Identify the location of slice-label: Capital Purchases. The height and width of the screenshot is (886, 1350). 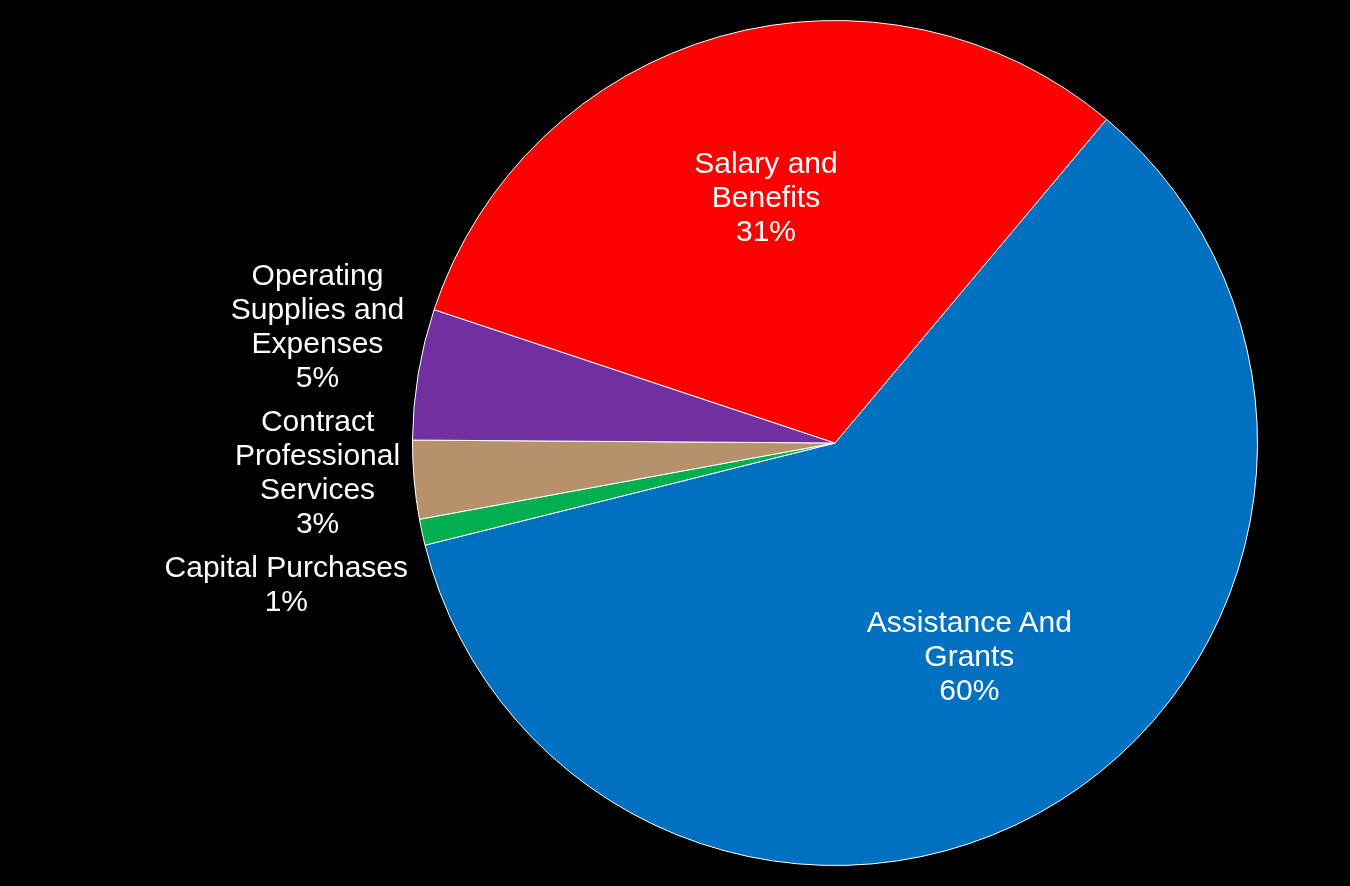
(286, 566).